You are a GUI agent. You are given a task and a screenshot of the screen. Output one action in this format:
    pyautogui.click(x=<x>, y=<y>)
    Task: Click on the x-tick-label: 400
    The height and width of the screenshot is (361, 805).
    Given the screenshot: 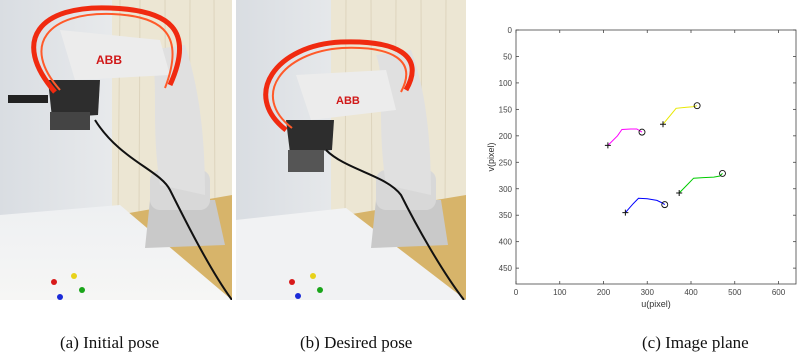 What is the action you would take?
    pyautogui.click(x=691, y=292)
    